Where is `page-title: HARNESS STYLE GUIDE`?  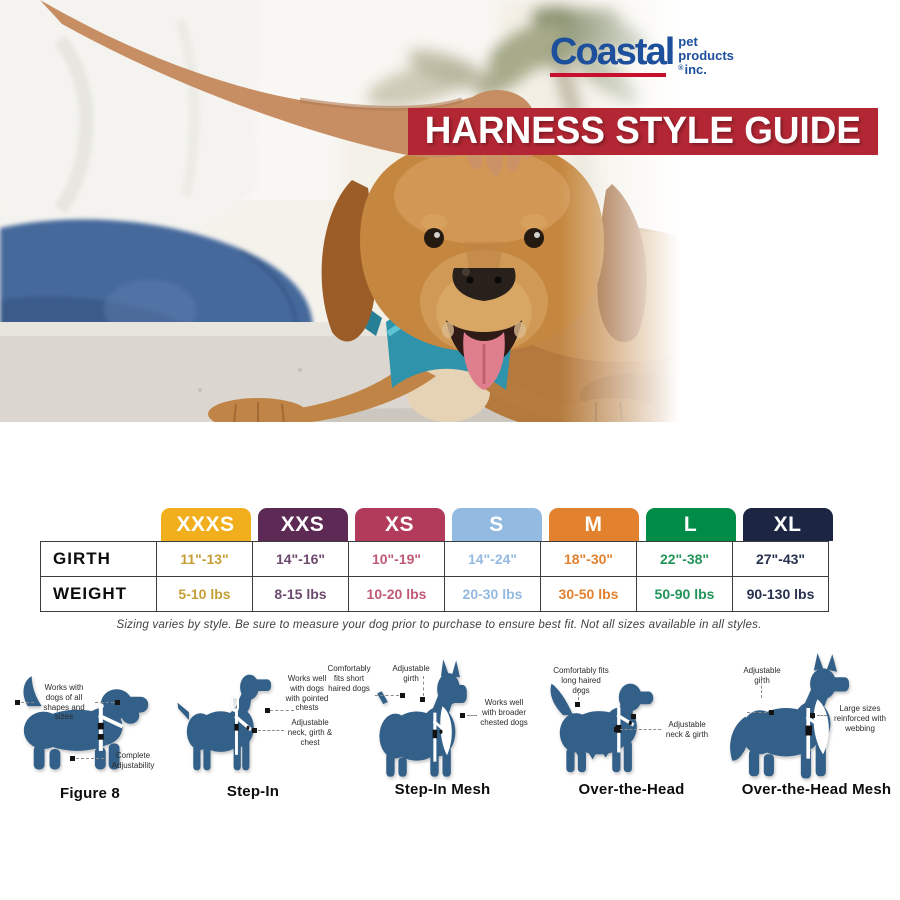
page-title: HARNESS STYLE GUIDE is located at coordinates (643, 131).